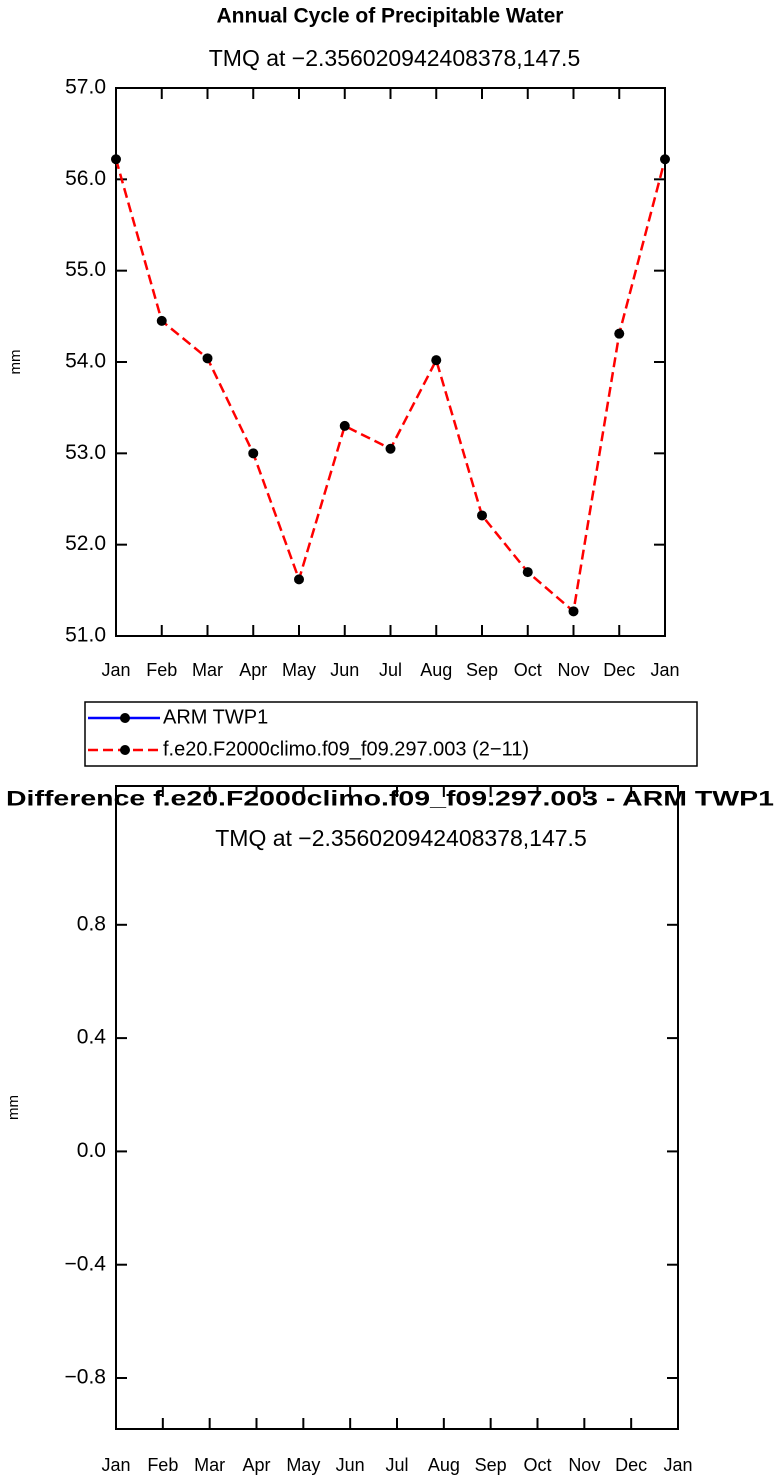 The image size is (778, 1483). Describe the element at coordinates (85, 361) in the screenshot. I see `y-tick-label: 54.0` at that location.